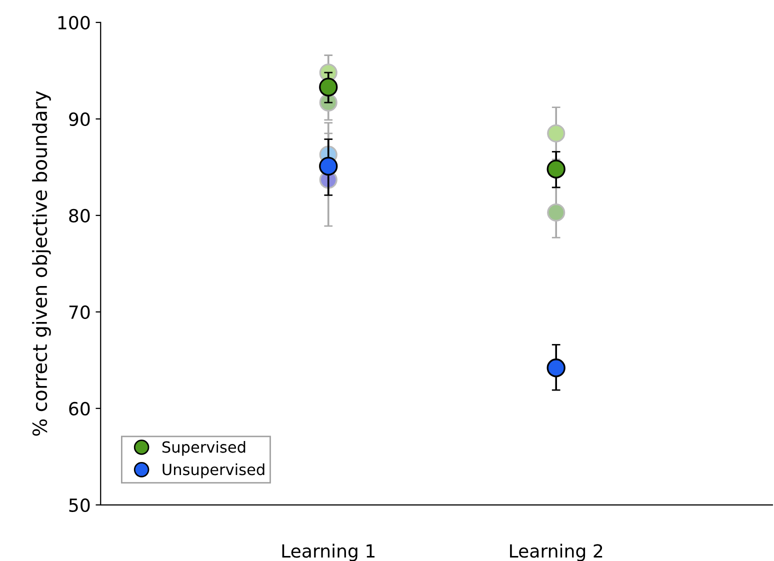 The height and width of the screenshot is (561, 774). I want to click on x-tick-label: Learning 2, so click(556, 552).